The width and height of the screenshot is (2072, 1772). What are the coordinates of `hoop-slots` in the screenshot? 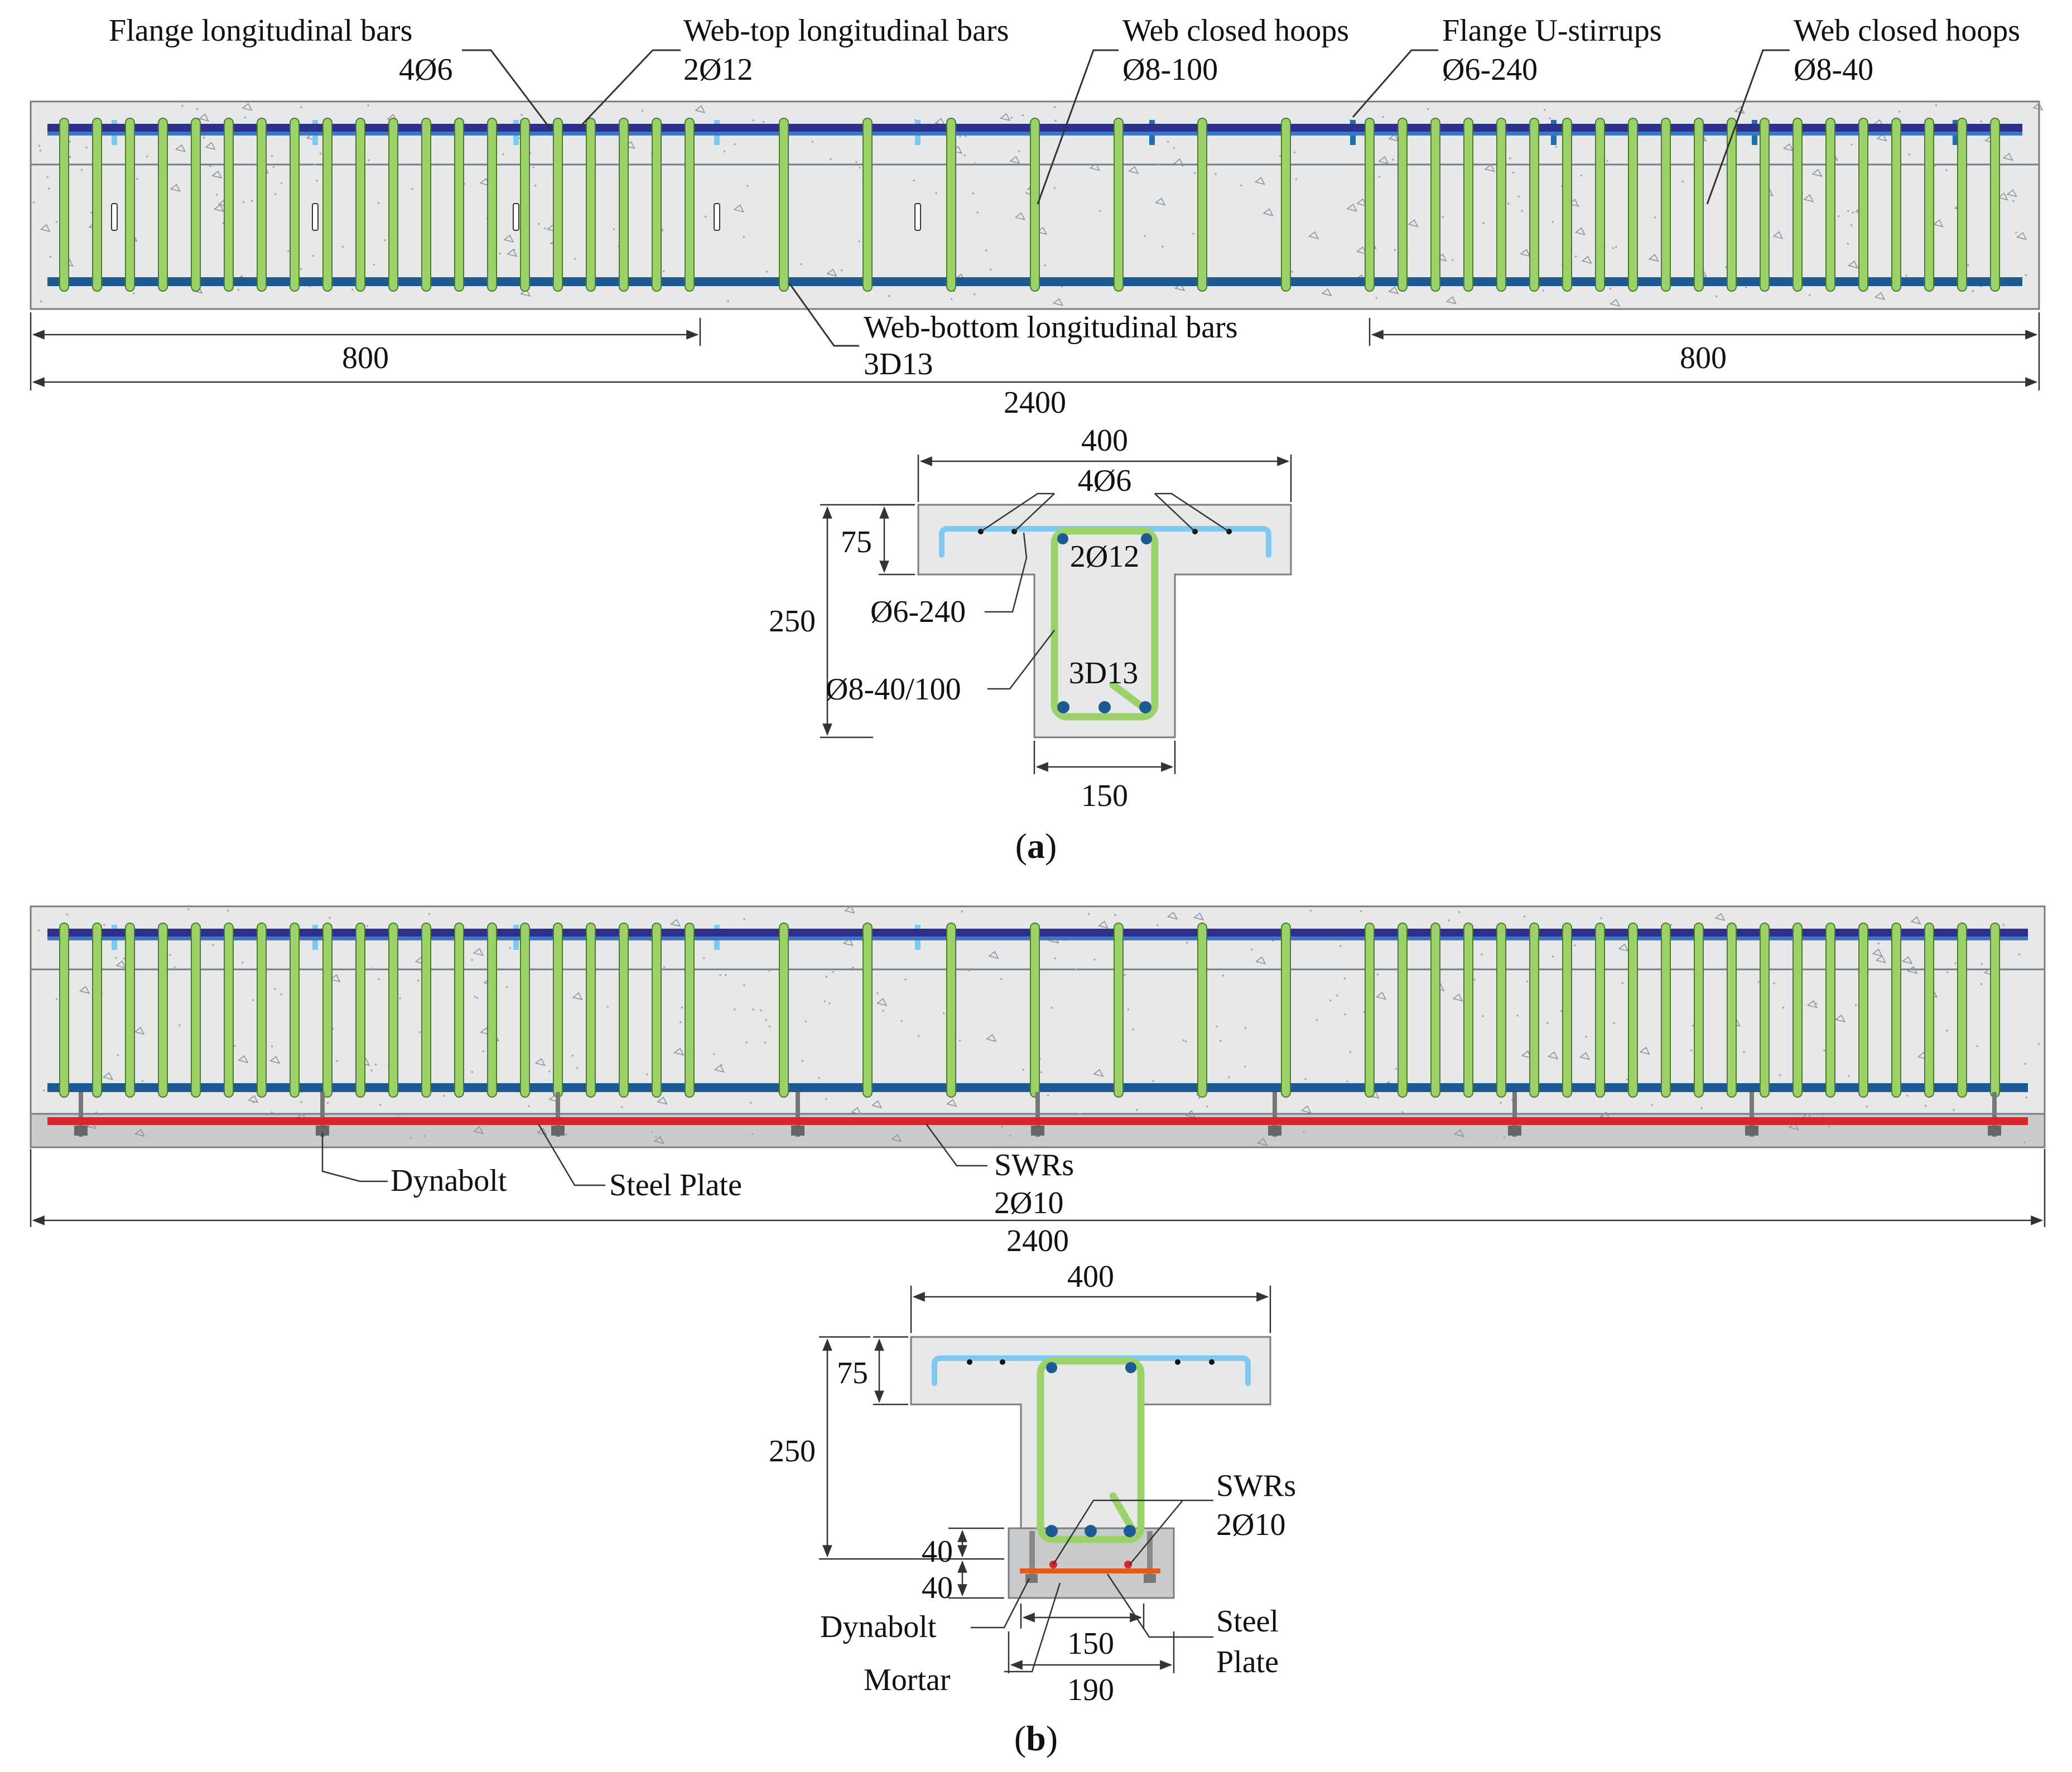 It's located at (516, 217).